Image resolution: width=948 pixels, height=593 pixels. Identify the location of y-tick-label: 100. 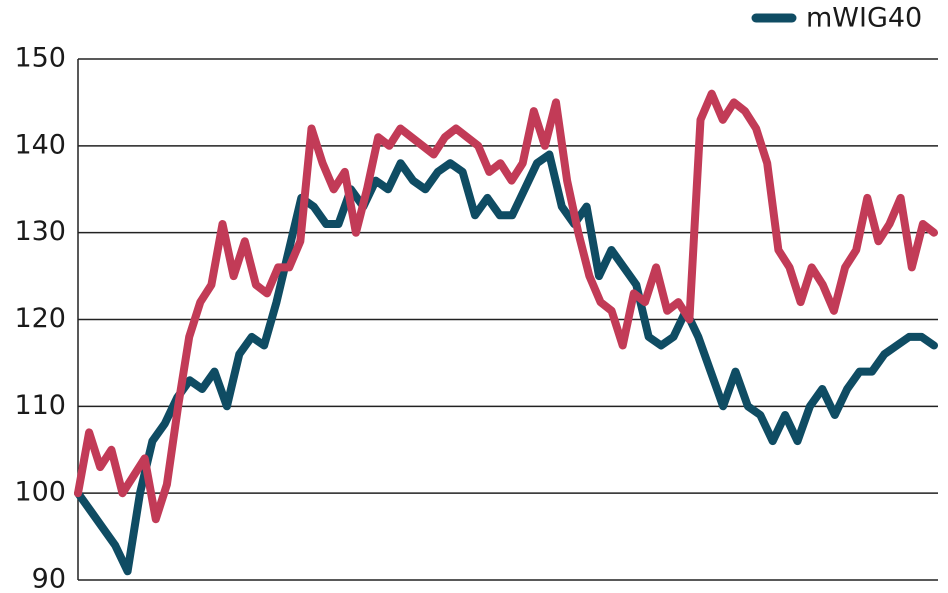
(40, 492).